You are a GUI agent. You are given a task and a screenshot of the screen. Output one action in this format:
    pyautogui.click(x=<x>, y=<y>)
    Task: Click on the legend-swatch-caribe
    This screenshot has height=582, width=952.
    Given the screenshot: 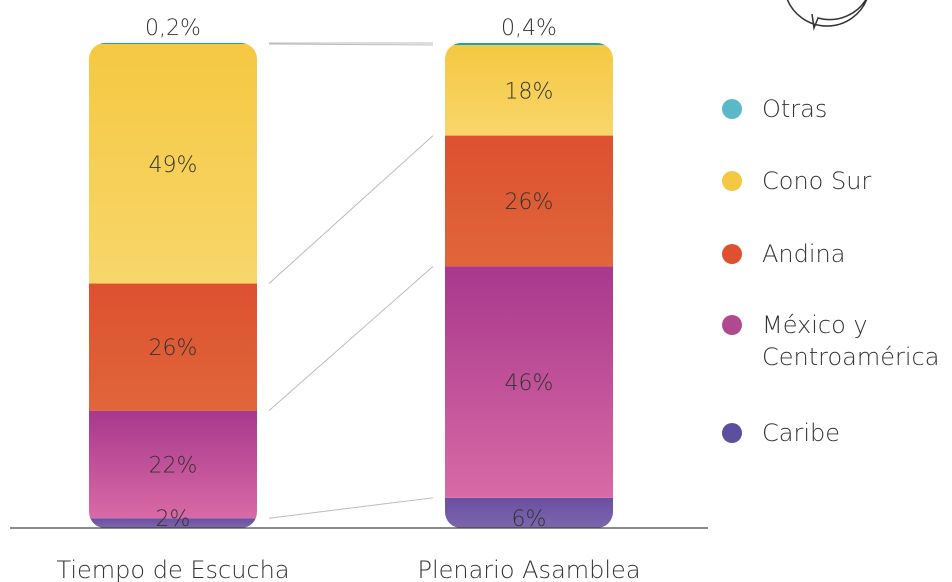 What is the action you would take?
    pyautogui.click(x=732, y=433)
    